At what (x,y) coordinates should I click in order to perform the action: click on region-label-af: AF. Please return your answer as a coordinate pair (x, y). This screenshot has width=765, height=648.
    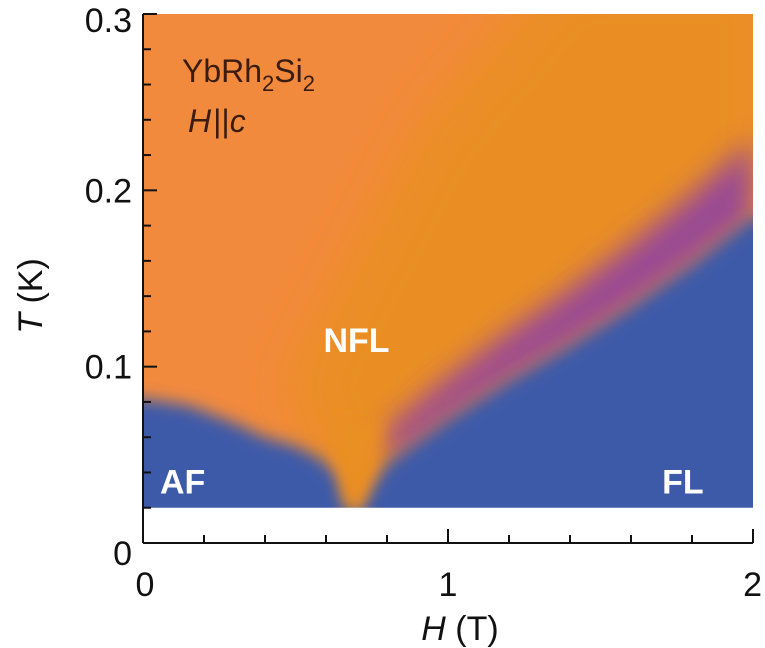
    Looking at the image, I should click on (182, 482).